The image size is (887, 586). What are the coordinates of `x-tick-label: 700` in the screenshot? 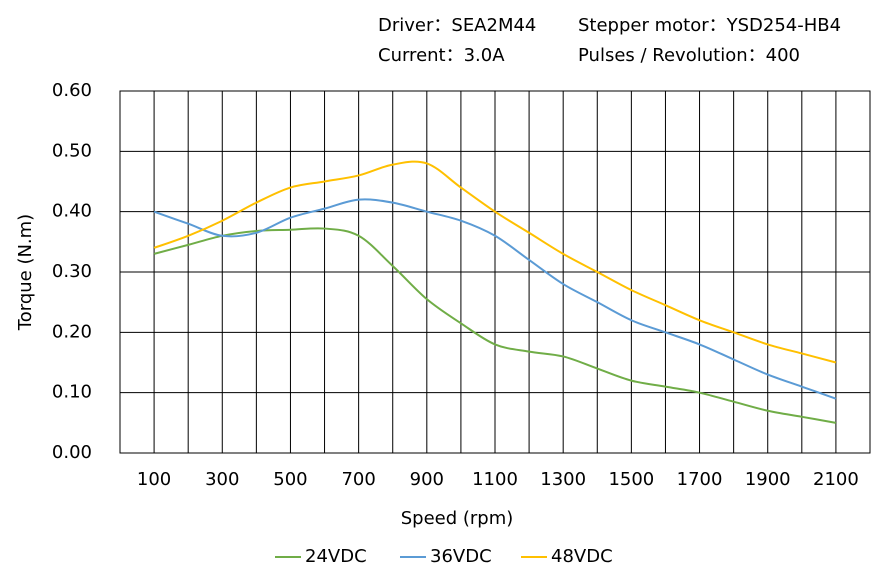 It's located at (358, 479).